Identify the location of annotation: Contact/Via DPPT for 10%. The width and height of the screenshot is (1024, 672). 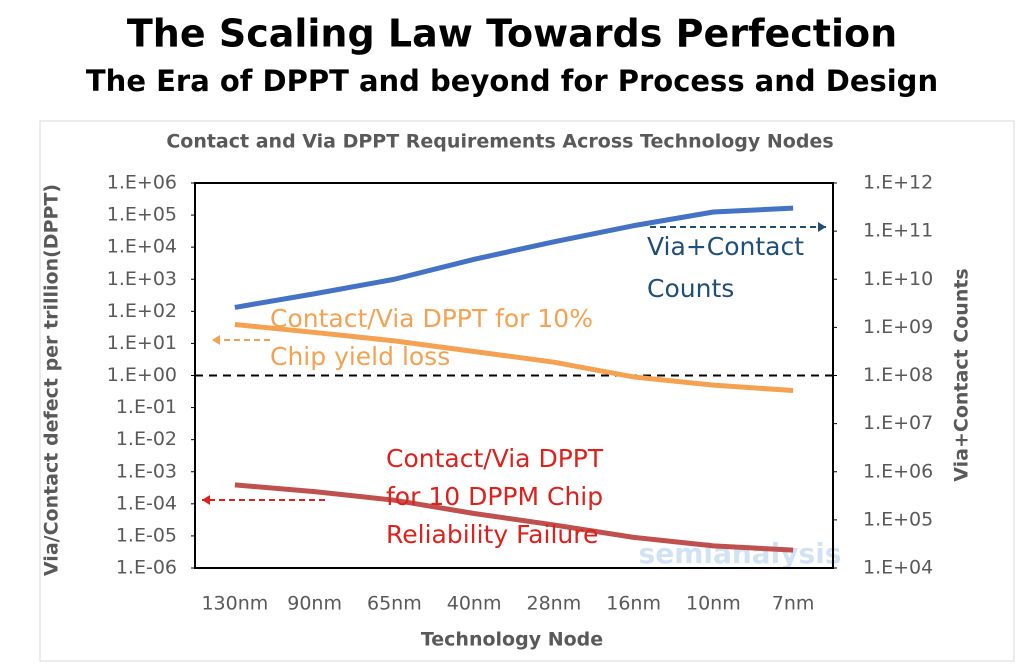
(431, 318).